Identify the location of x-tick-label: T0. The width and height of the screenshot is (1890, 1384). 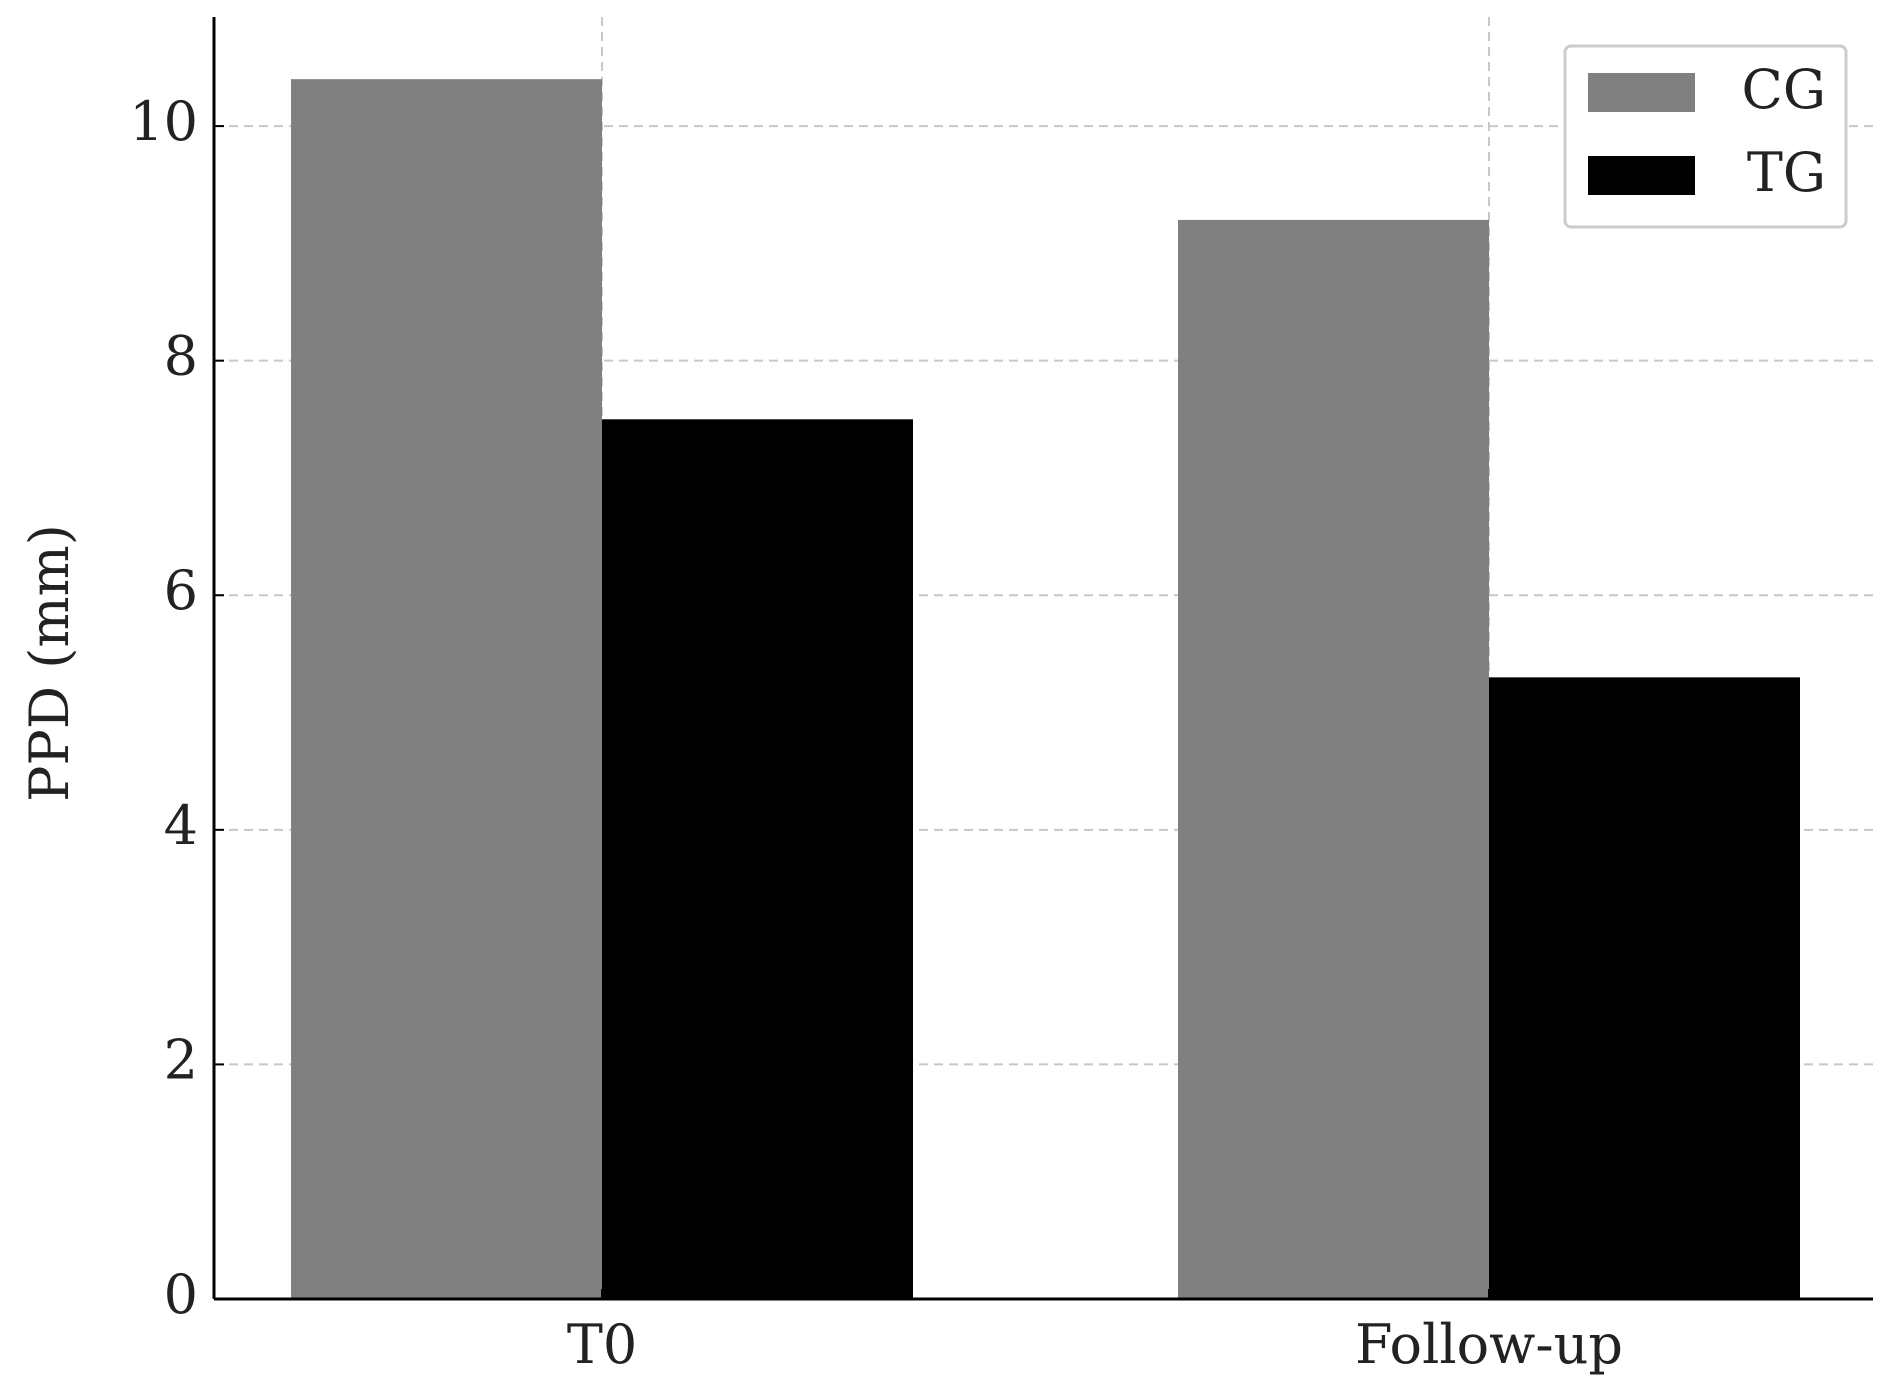
(602, 1344).